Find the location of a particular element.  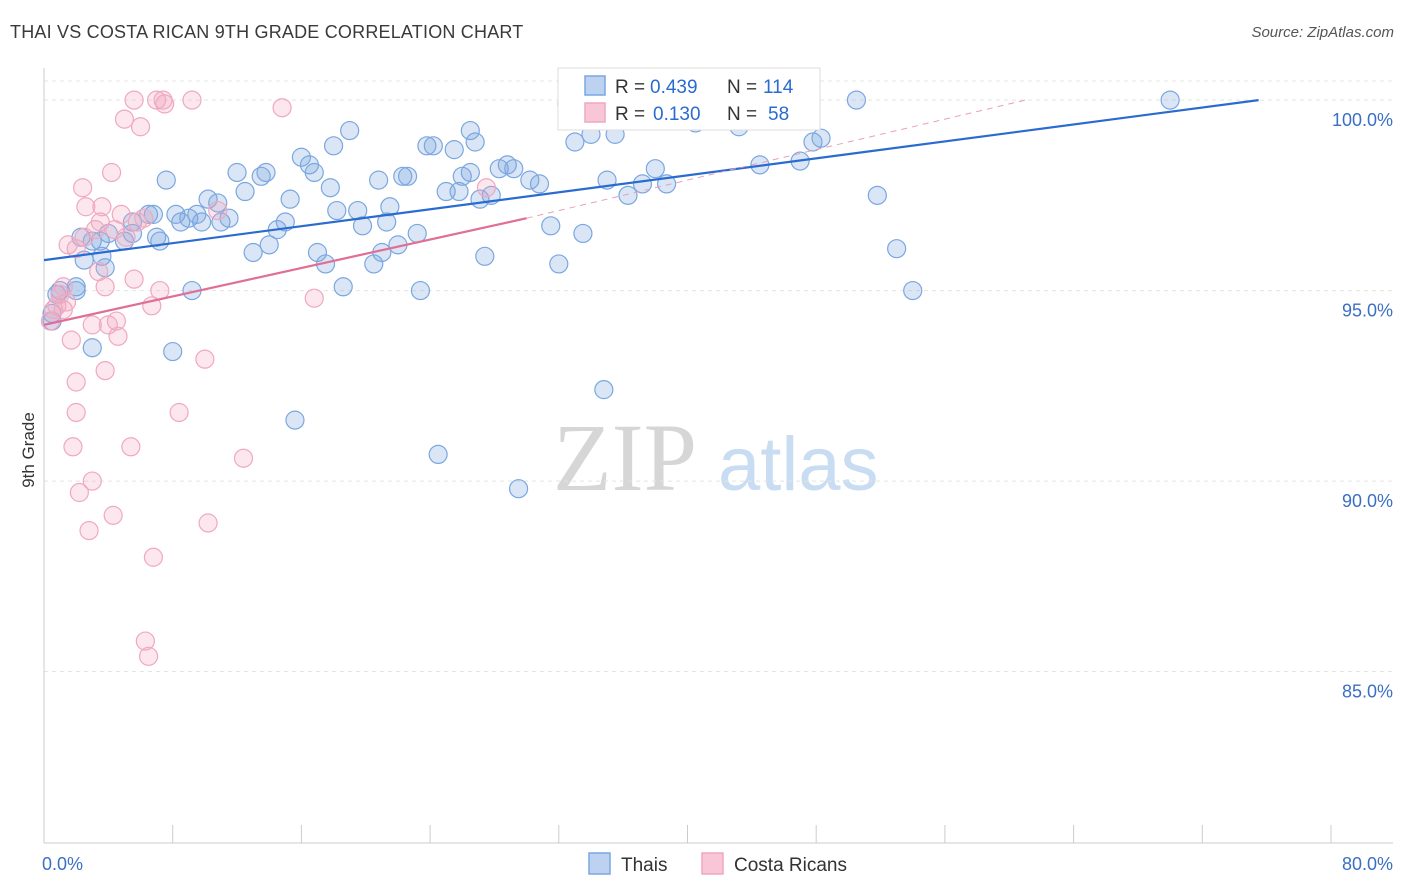

stats-legend: R = 0.439 N = 114 R = 0.130 N = 58 is located at coordinates (689, 99).